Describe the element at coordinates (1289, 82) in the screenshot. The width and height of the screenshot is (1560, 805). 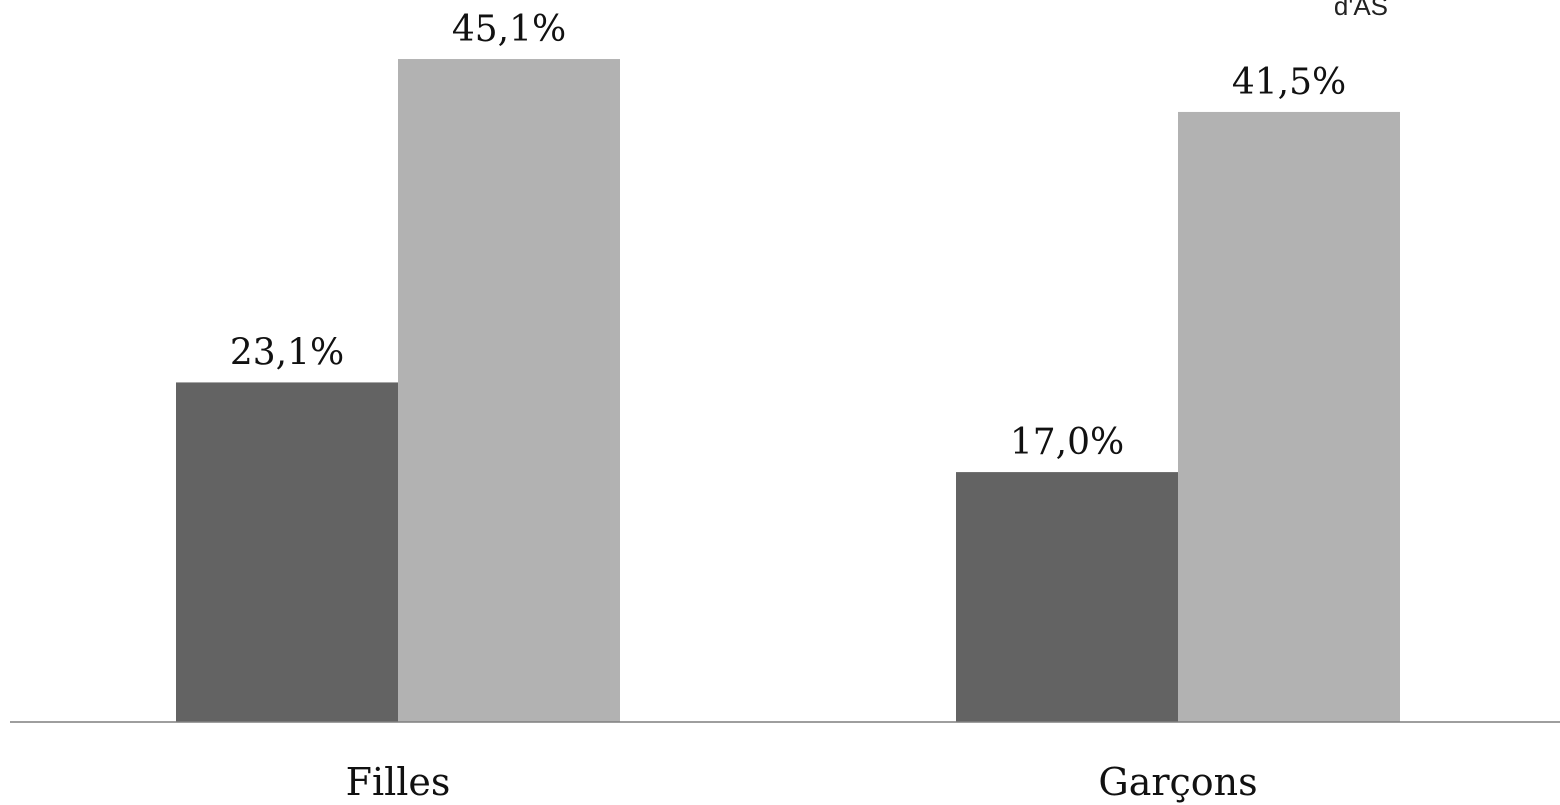
I see `value-label: 41,5%` at that location.